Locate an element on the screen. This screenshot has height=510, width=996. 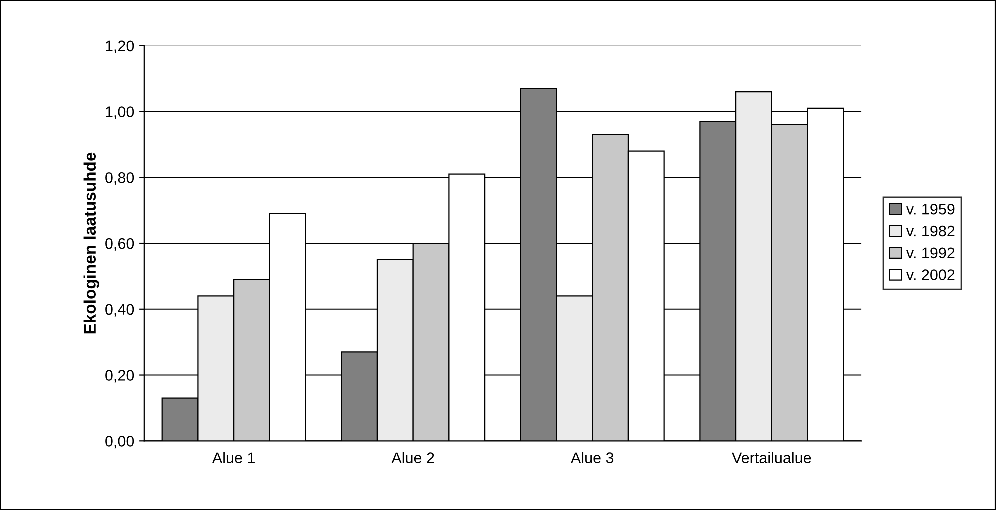
y-tick-label: 0,40 is located at coordinates (120, 310).